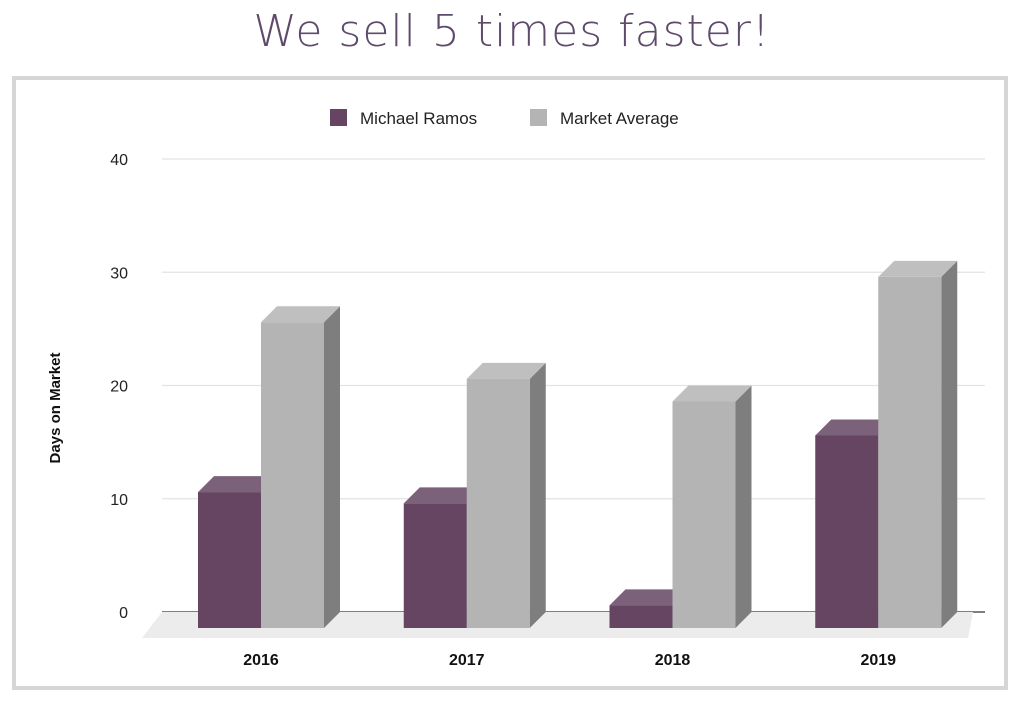 Image resolution: width=1024 pixels, height=704 pixels. I want to click on x-tick-label: 2018, so click(673, 660).